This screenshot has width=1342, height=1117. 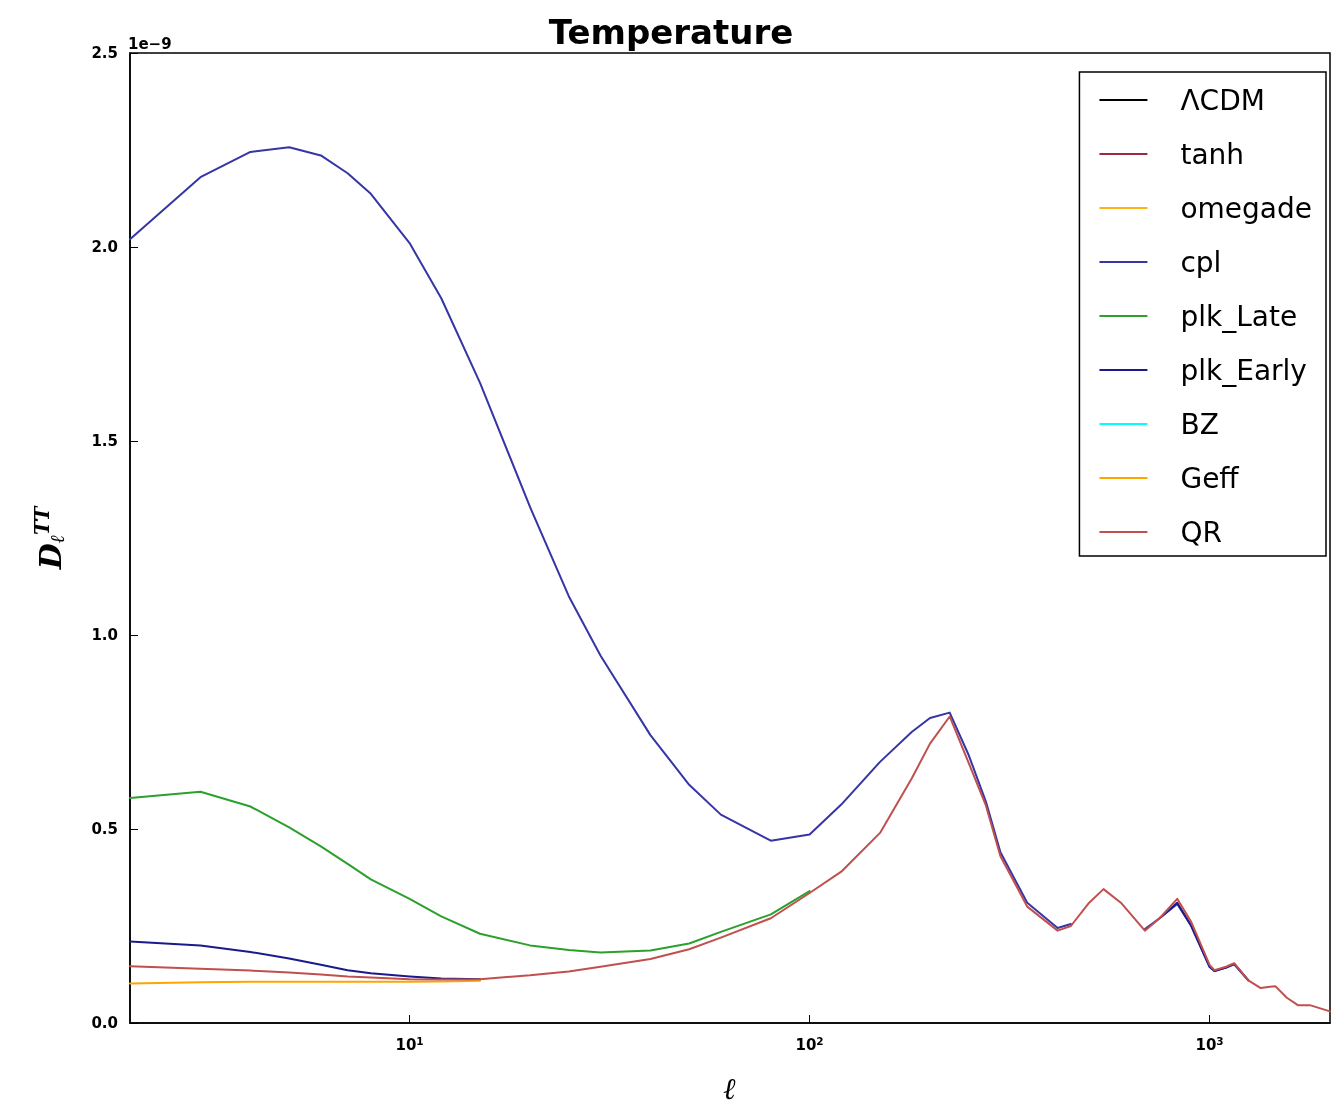 I want to click on y-tick-label: 0.5, so click(x=104, y=829).